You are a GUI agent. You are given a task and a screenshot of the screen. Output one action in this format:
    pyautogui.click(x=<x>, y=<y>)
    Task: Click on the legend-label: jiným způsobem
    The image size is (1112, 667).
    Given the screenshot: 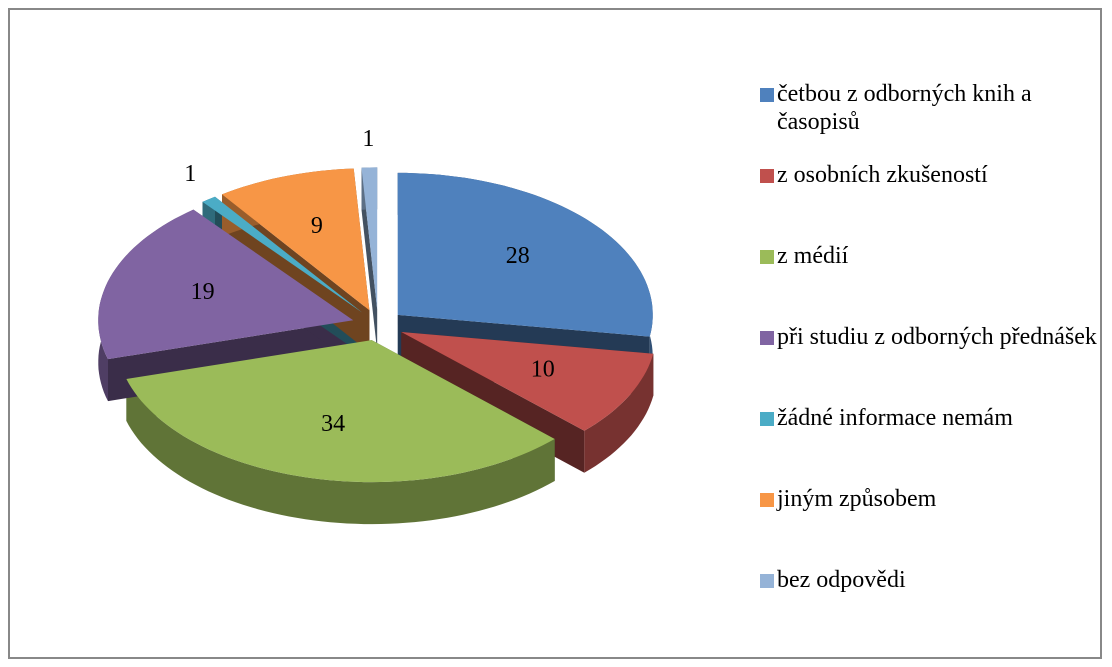 What is the action you would take?
    pyautogui.click(x=857, y=499)
    